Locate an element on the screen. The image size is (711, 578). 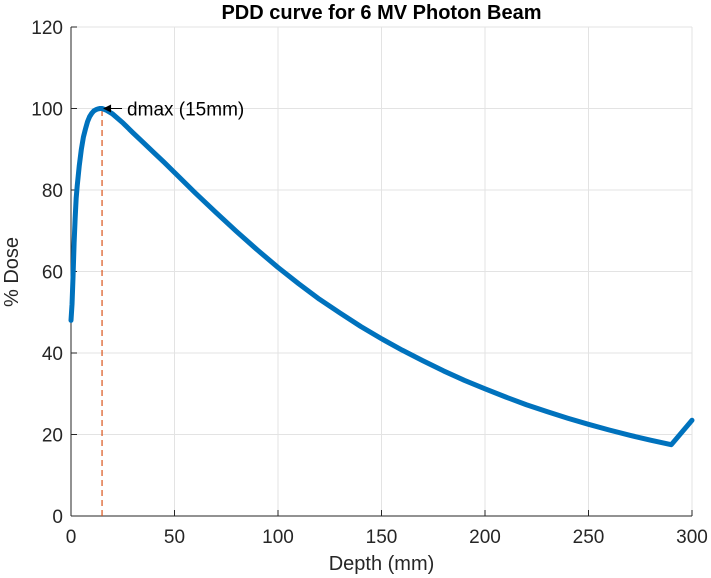
x-tick-label: 250 is located at coordinates (589, 537).